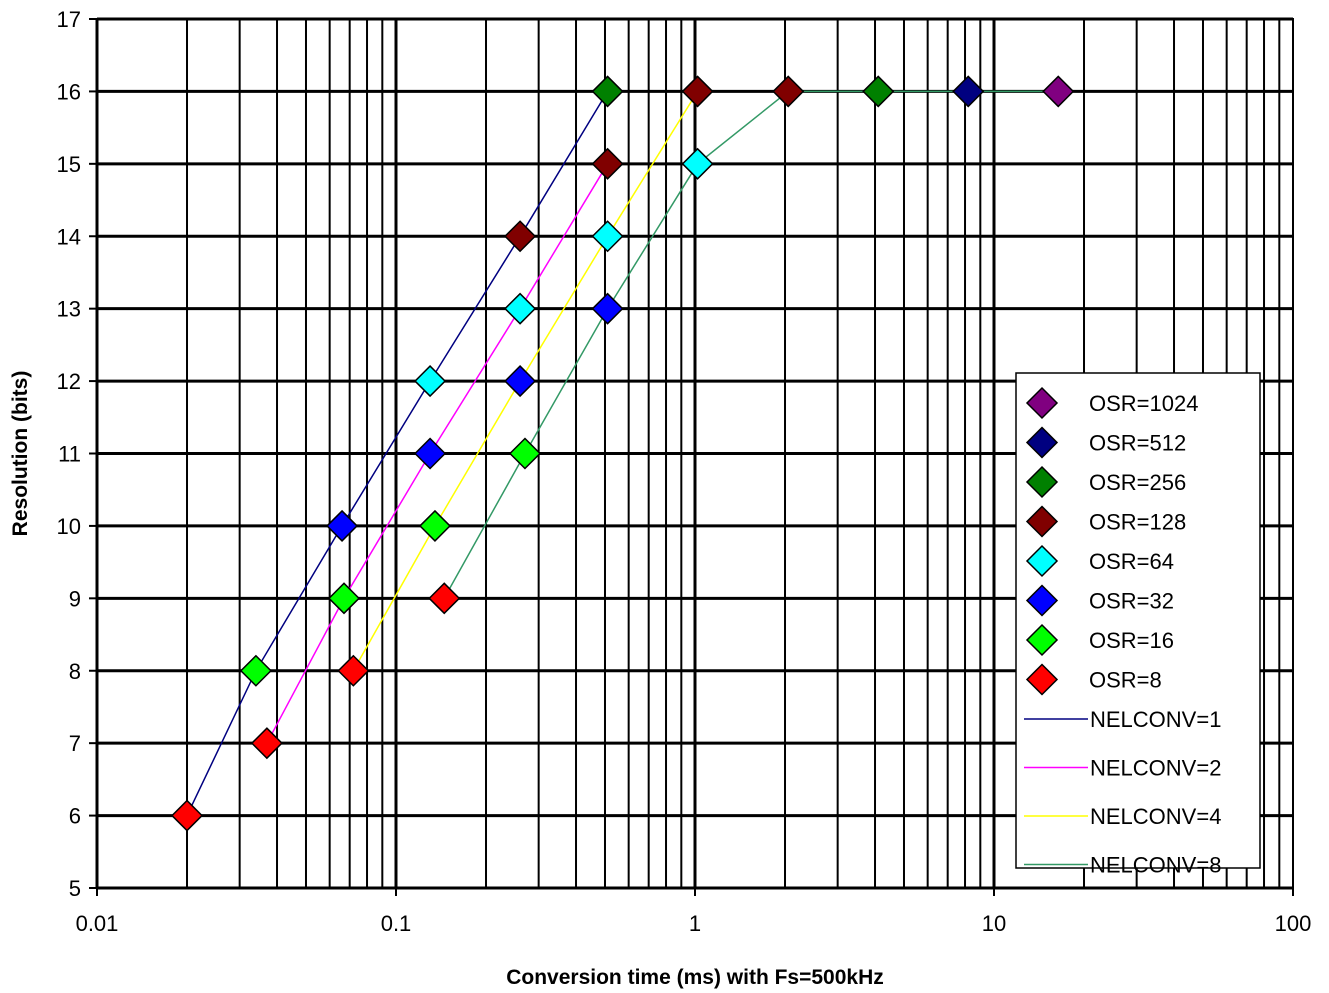  I want to click on y-tick-label: 17, so click(69, 19).